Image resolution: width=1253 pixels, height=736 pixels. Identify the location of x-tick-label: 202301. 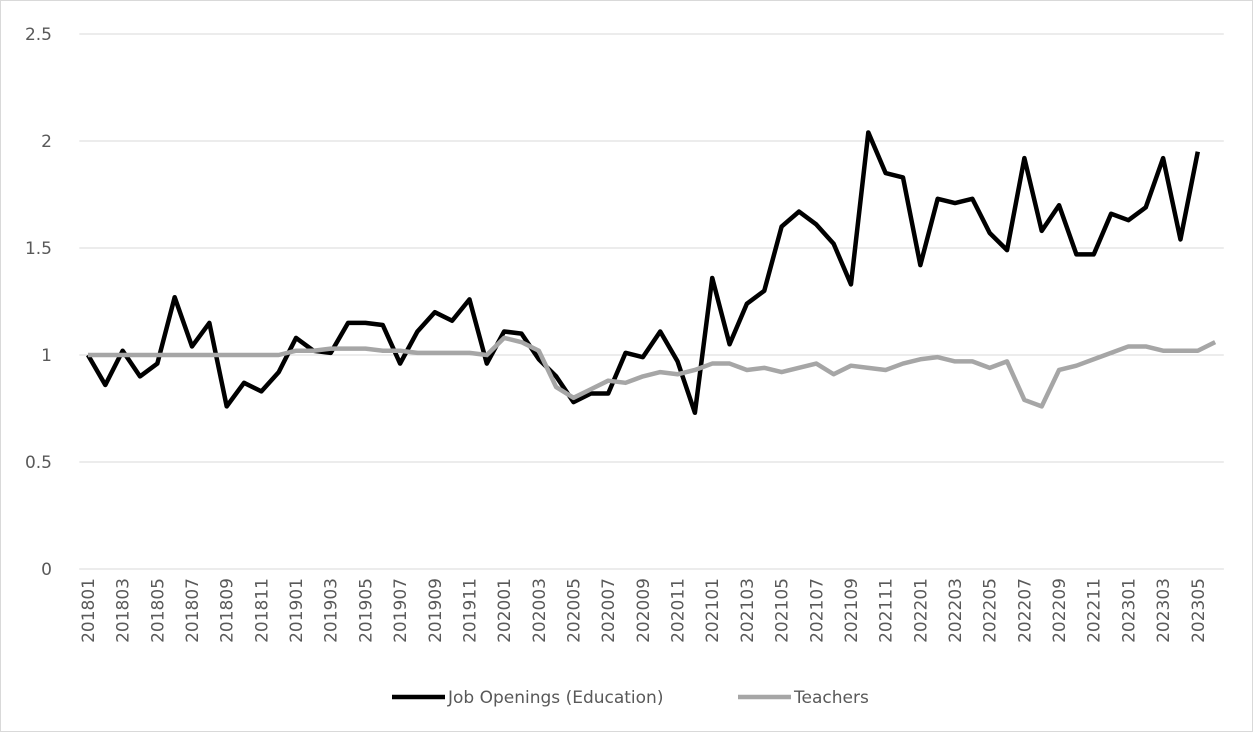
(1129, 610).